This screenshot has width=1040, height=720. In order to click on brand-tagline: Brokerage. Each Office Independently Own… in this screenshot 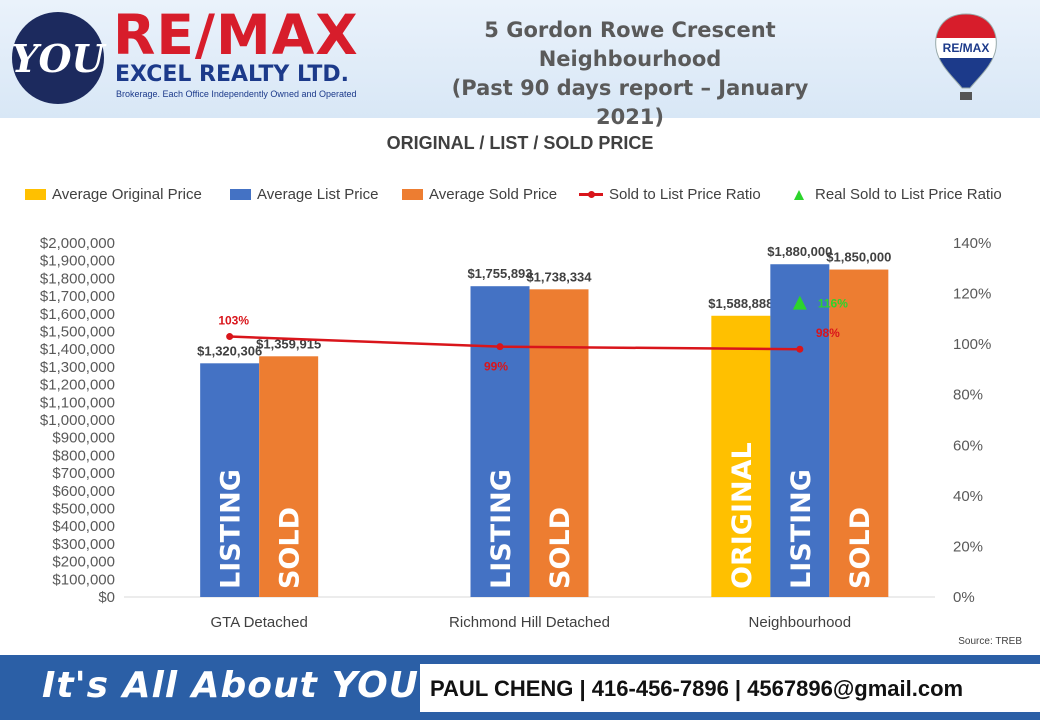, I will do `click(236, 94)`.